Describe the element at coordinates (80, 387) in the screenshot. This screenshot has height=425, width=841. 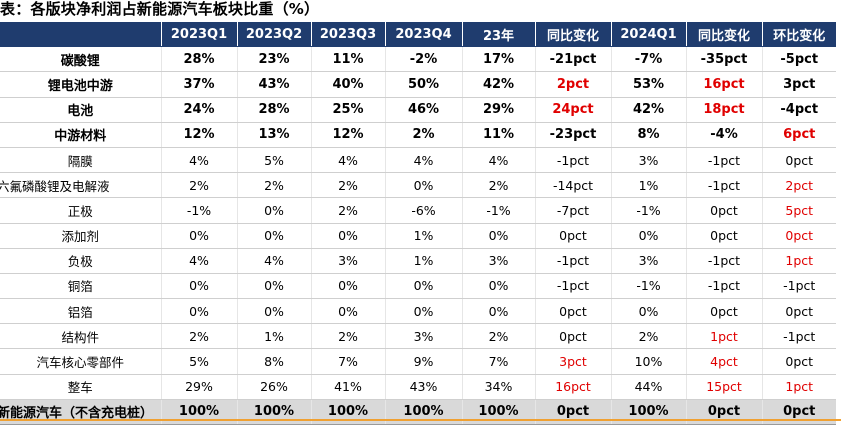
I see `row-label: 整车` at that location.